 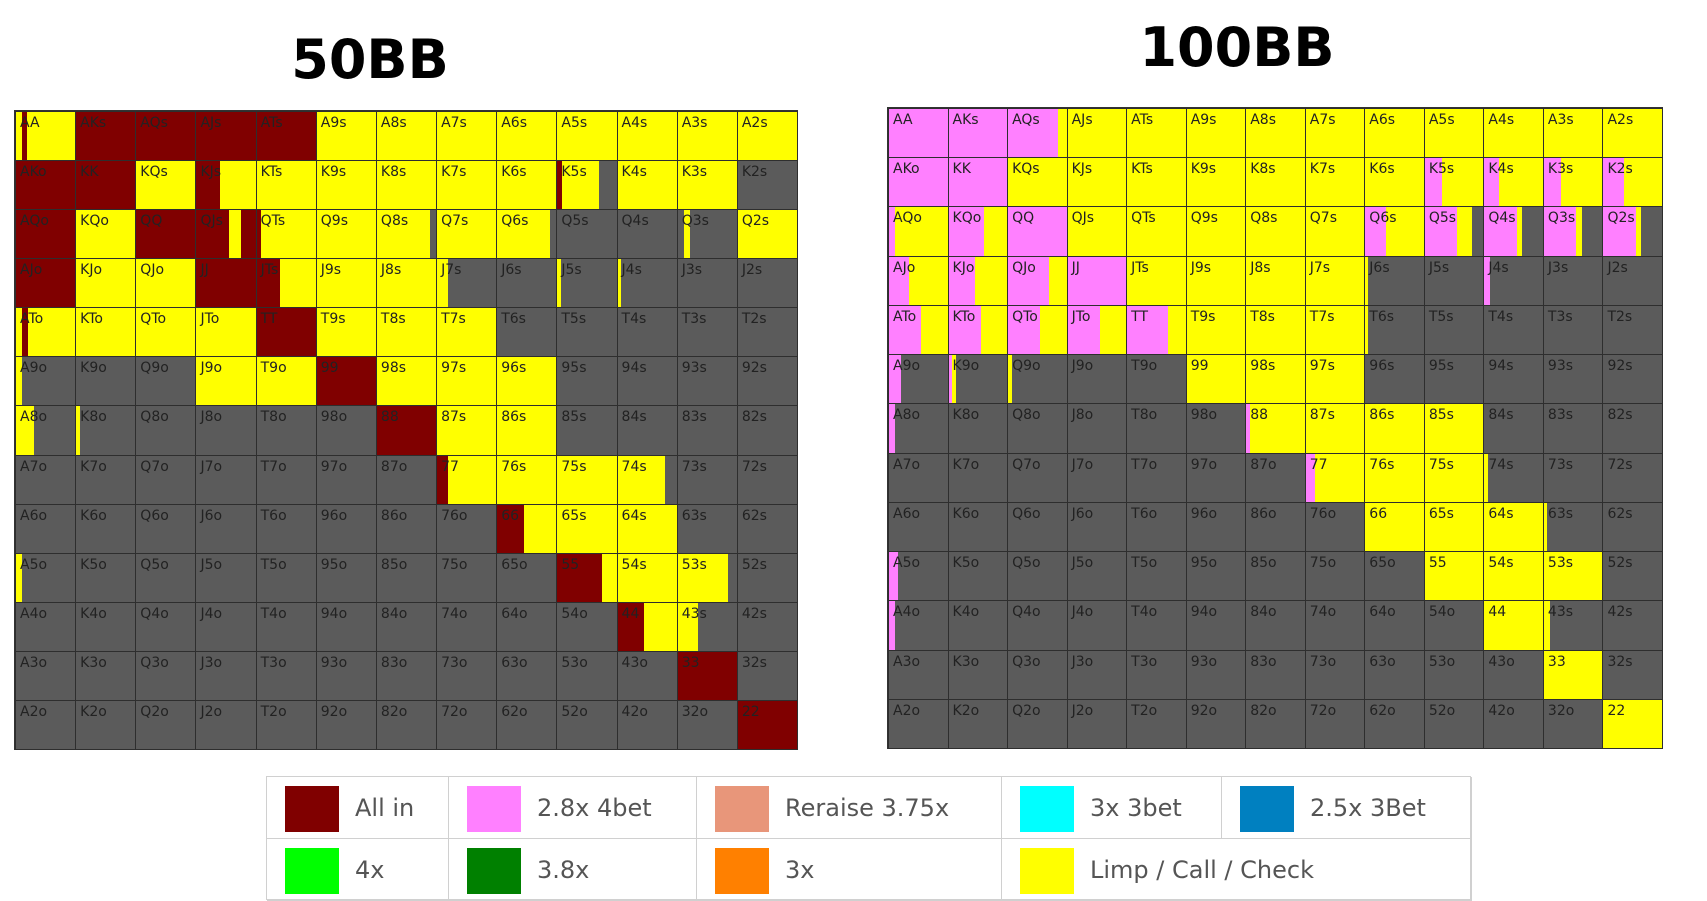 I want to click on hand-cell: 53o, so click(x=587, y=675).